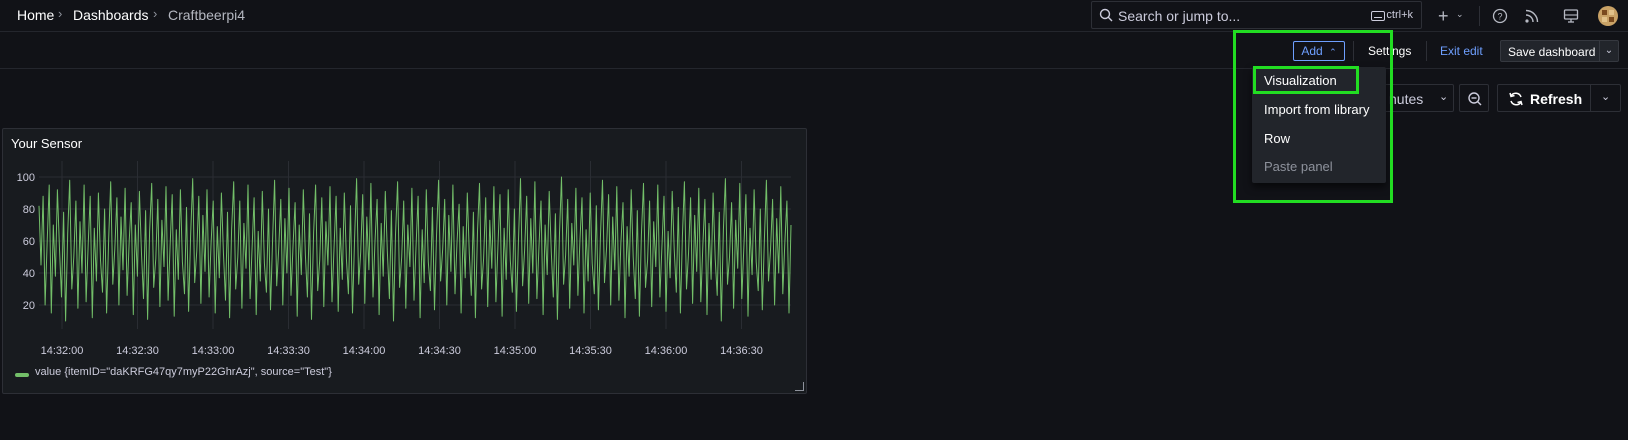  What do you see at coordinates (1312, 51) in the screenshot?
I see `add-button-label: Add` at bounding box center [1312, 51].